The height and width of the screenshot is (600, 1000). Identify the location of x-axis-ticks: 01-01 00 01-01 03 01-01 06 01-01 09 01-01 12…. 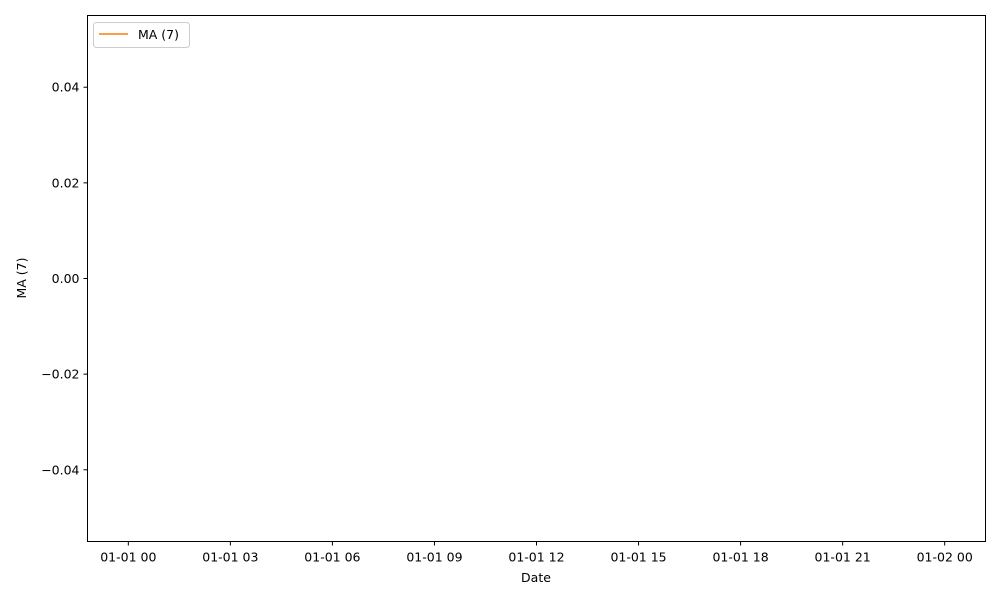
(536, 553).